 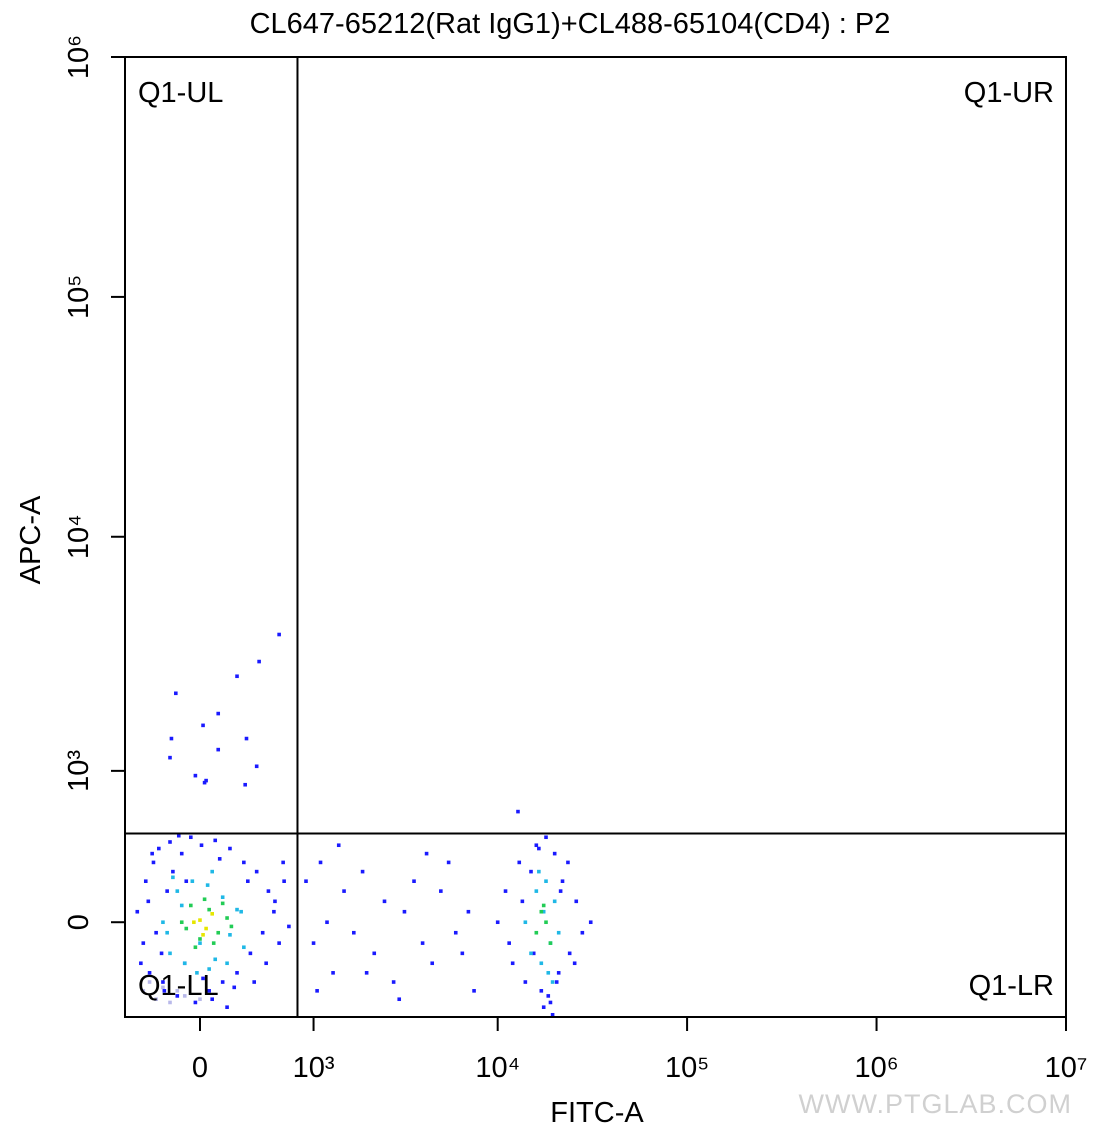 What do you see at coordinates (364, 824) in the screenshot?
I see `points-layer` at bounding box center [364, 824].